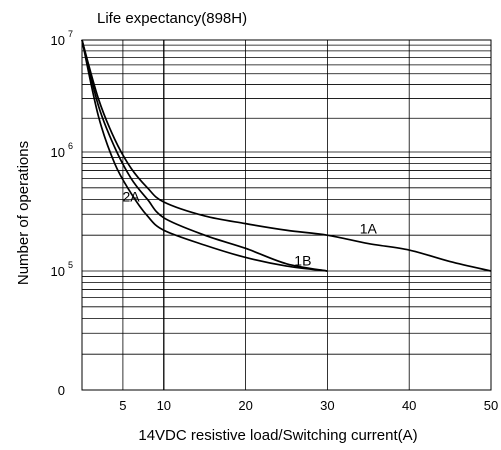  I want to click on x-tick-label: 5, so click(122, 405).